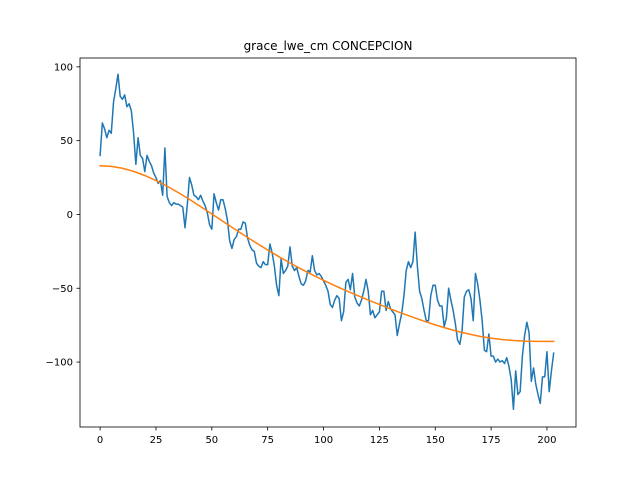 This screenshot has height=480, width=640. What do you see at coordinates (491, 440) in the screenshot?
I see `x-tick-label: 175` at bounding box center [491, 440].